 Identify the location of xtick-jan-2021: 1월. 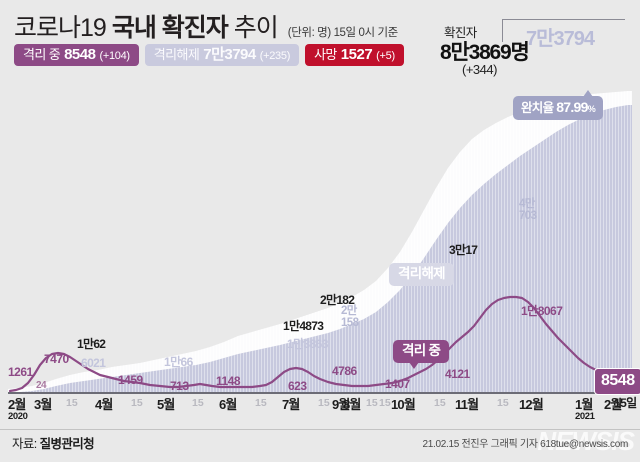
(584, 404).